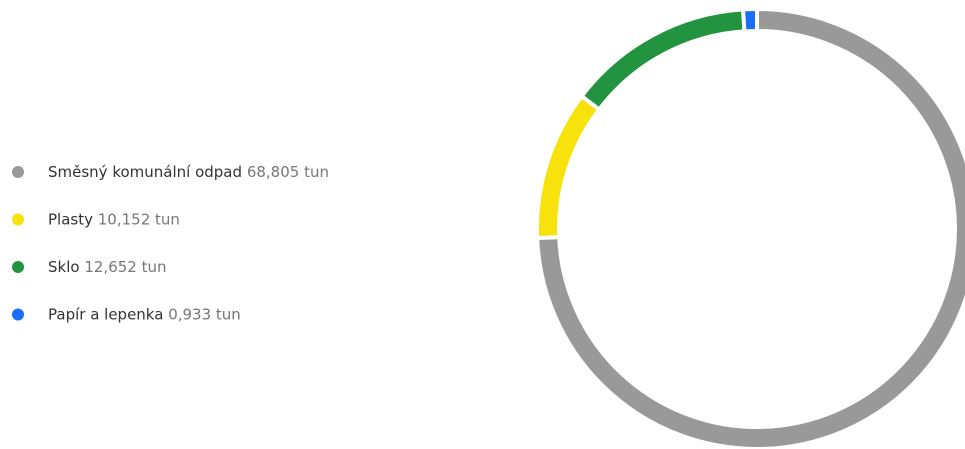  I want to click on legend-entry: Papír a lepenka 0,933 tun, so click(144, 314).